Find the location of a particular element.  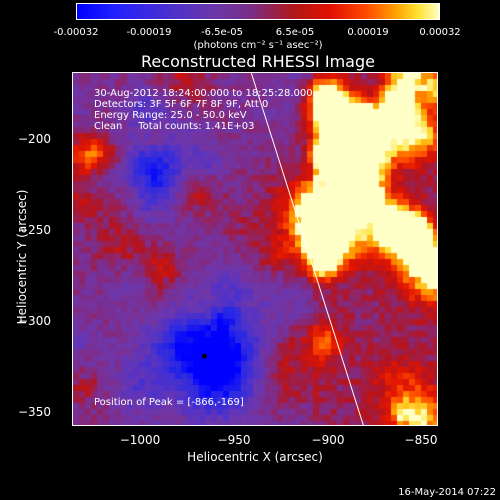

y-tick-label: −250 is located at coordinates (34, 230).